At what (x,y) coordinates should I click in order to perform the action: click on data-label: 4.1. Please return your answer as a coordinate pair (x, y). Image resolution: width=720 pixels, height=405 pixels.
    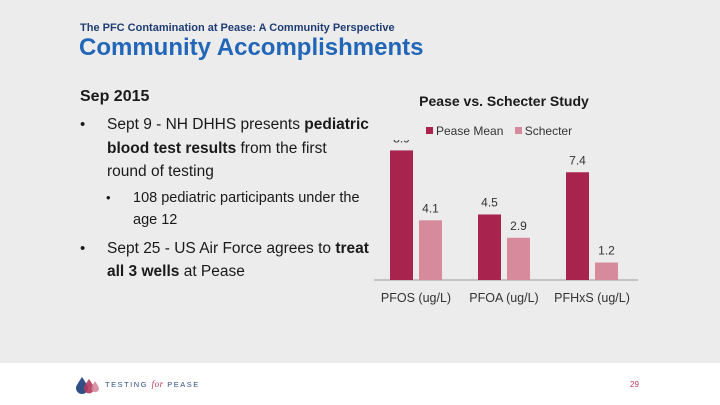
    Looking at the image, I should click on (430, 208).